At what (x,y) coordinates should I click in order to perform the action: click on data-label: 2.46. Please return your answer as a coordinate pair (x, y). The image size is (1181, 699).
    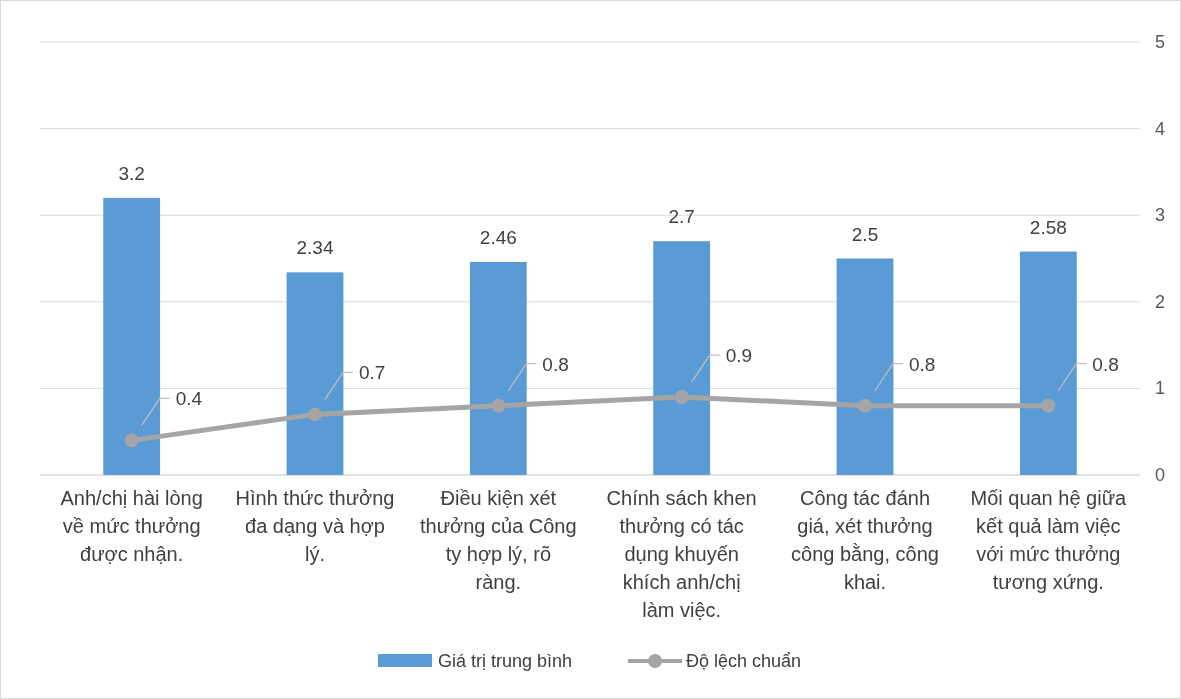
    Looking at the image, I should click on (498, 237).